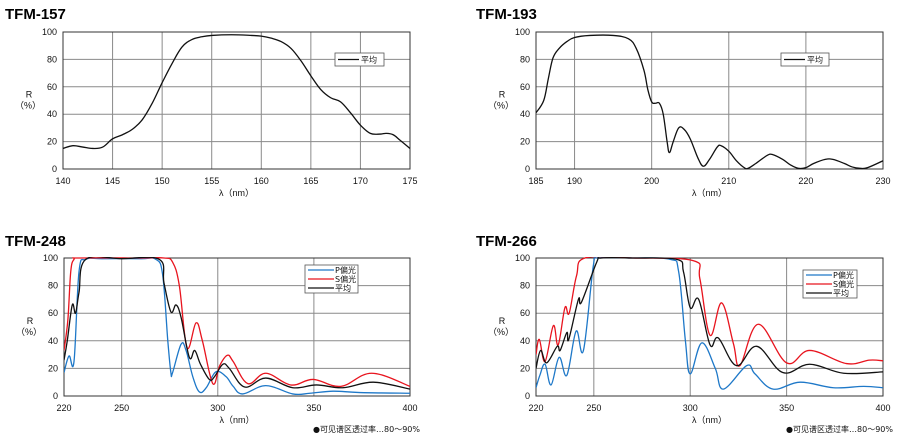 The width and height of the screenshot is (900, 437). What do you see at coordinates (112, 181) in the screenshot?
I see `x-tick-label: 145` at bounding box center [112, 181].